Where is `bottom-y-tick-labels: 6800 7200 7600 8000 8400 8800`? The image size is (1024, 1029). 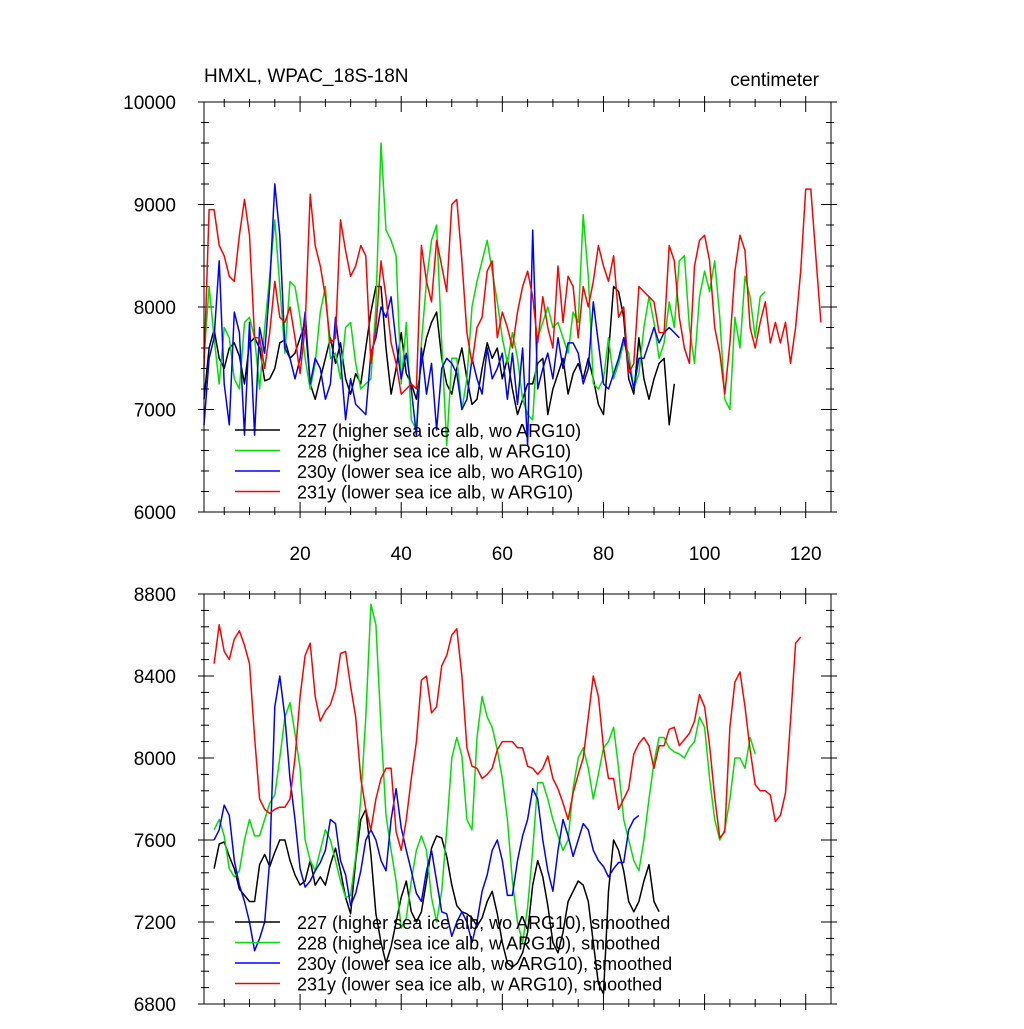
bottom-y-tick-labels: 6800 7200 7600 8000 8400 8800 is located at coordinates (155, 800).